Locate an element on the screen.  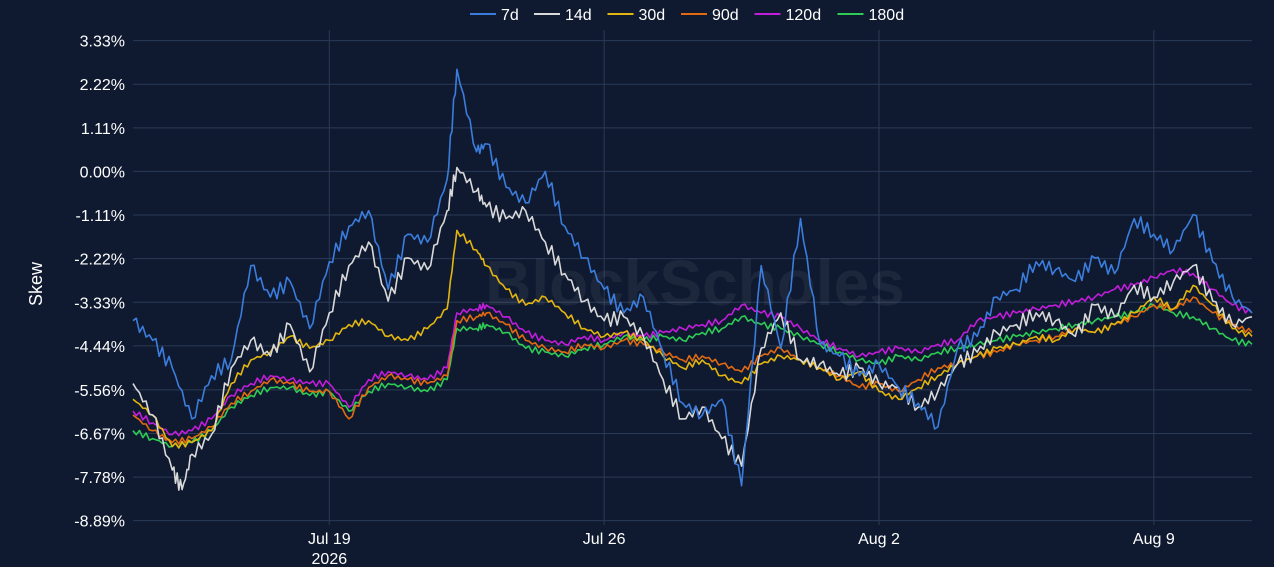
y-tick-label: -6.67% is located at coordinates (99, 434).